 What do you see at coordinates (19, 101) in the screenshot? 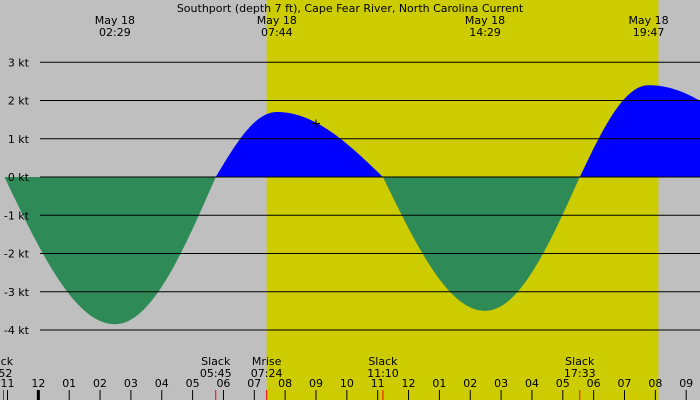
I see `y-tick-label: 2 kt` at bounding box center [19, 101].